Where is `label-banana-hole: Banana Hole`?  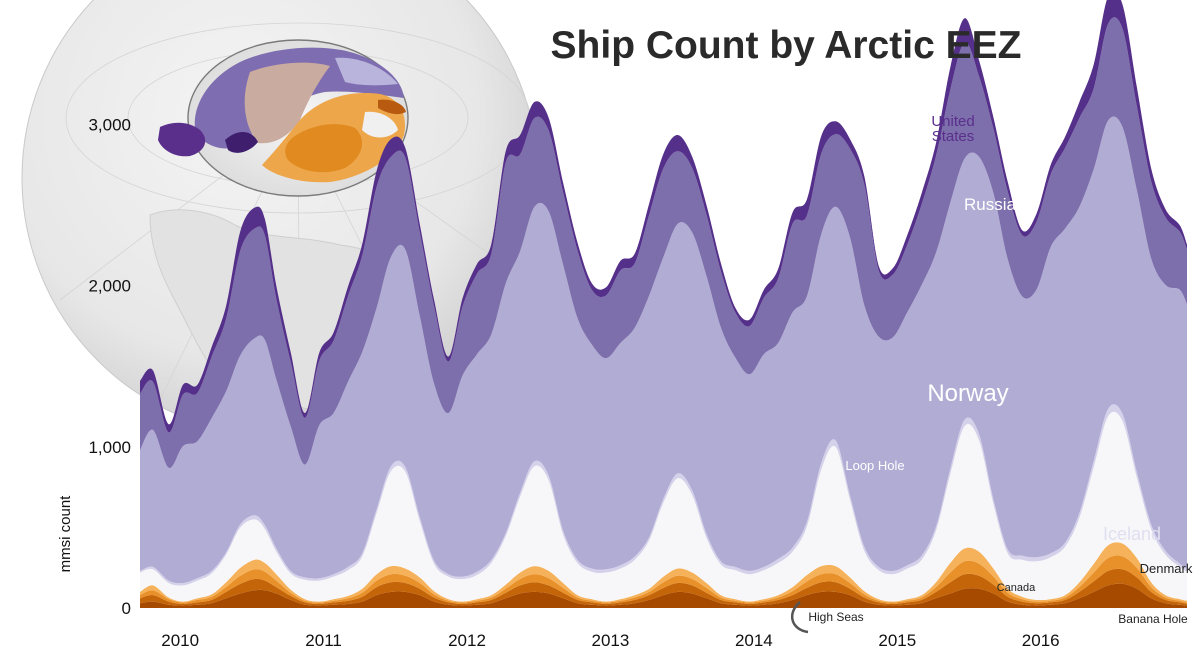 label-banana-hole: Banana Hole is located at coordinates (1153, 619).